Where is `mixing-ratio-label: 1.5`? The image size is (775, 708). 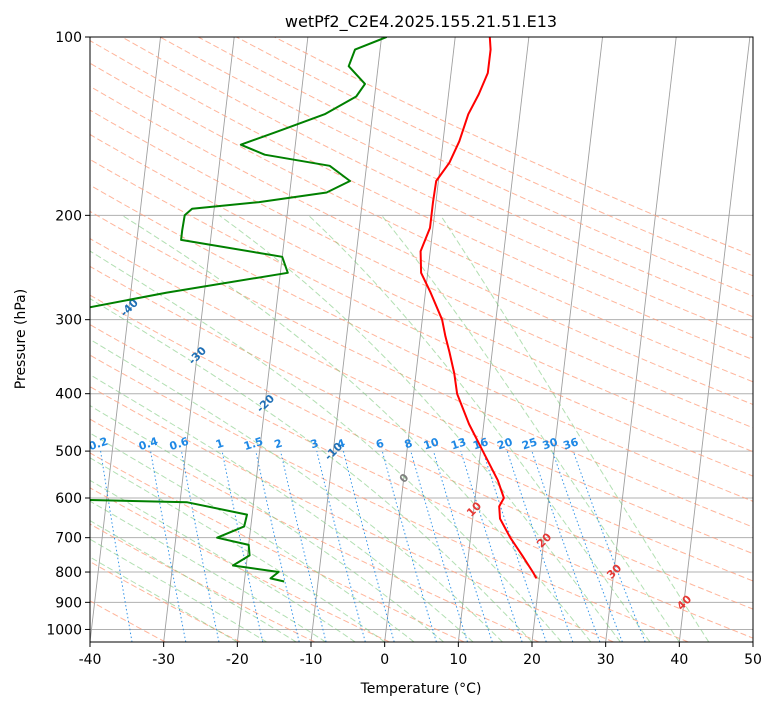 mixing-ratio-label: 1.5 is located at coordinates (253, 444).